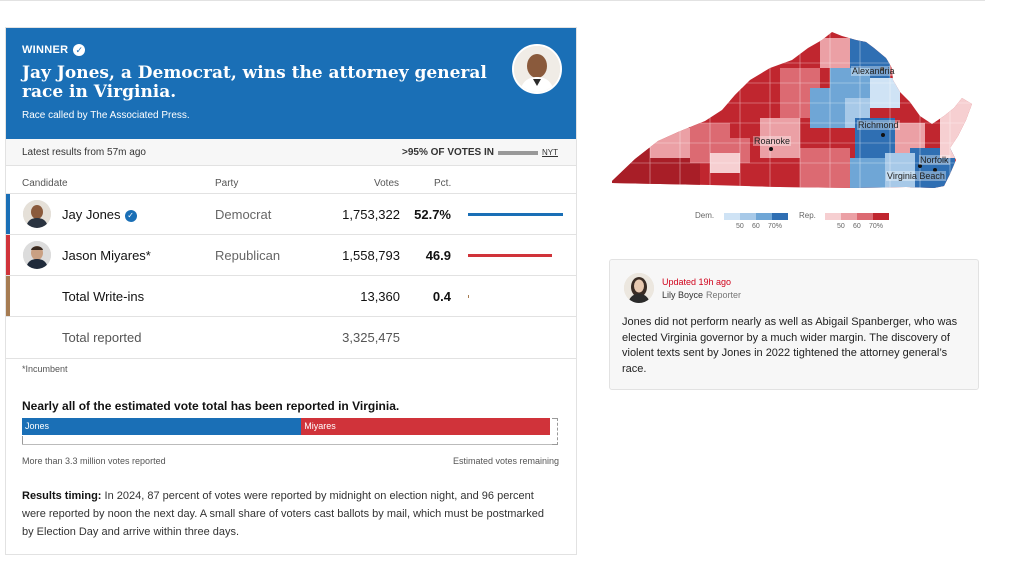 This screenshot has height=568, width=1022. Describe the element at coordinates (45, 369) in the screenshot. I see `incumbent-footnote: *Incumbent` at that location.